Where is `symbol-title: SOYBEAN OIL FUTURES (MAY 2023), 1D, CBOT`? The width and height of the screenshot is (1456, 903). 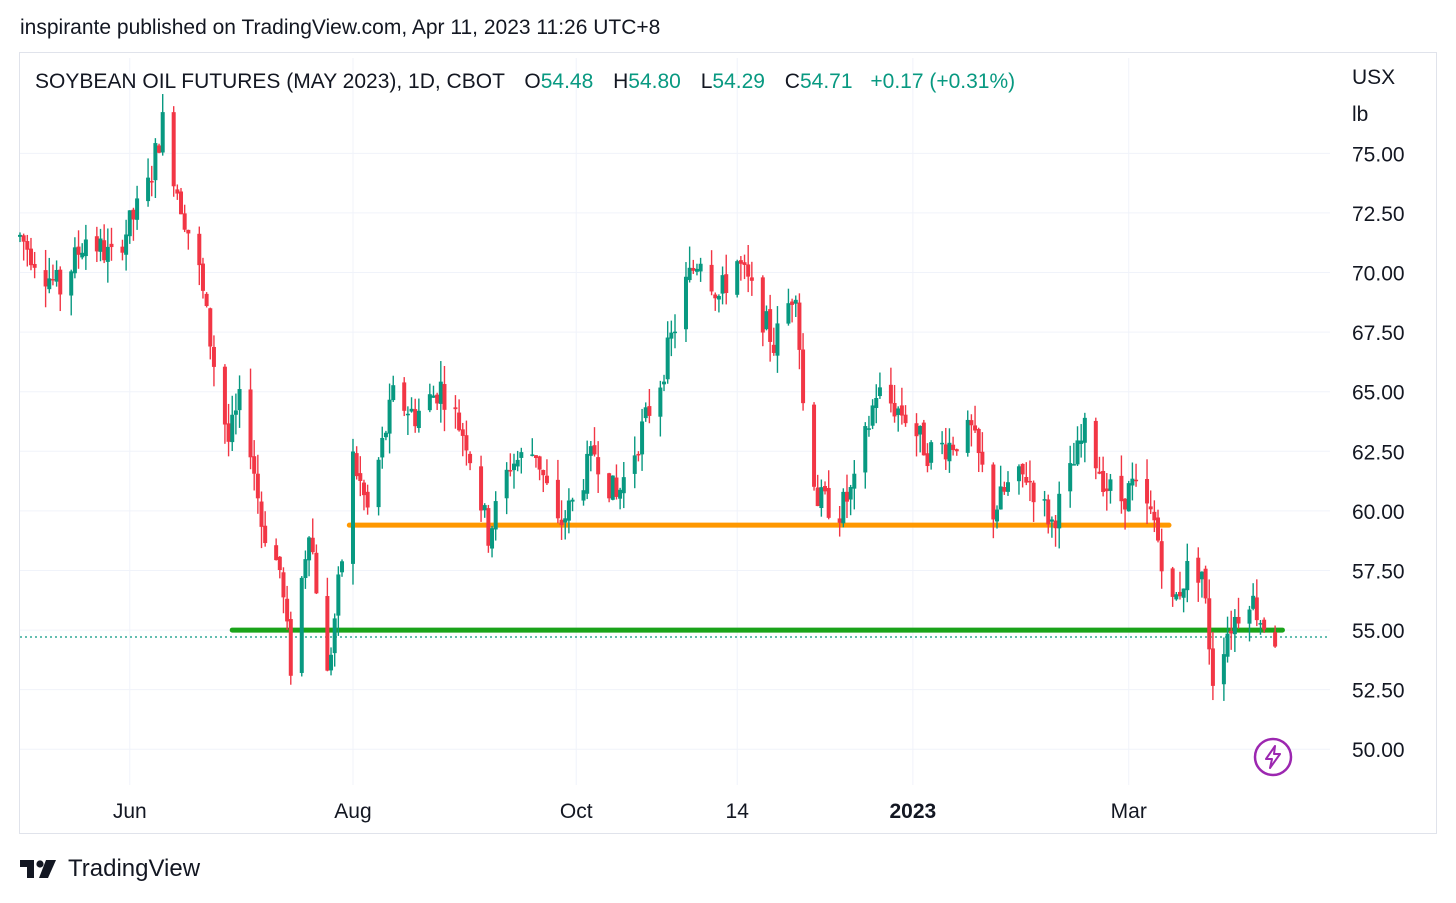
symbol-title: SOYBEAN OIL FUTURES (MAY 2023), 1D, CBOT is located at coordinates (270, 81).